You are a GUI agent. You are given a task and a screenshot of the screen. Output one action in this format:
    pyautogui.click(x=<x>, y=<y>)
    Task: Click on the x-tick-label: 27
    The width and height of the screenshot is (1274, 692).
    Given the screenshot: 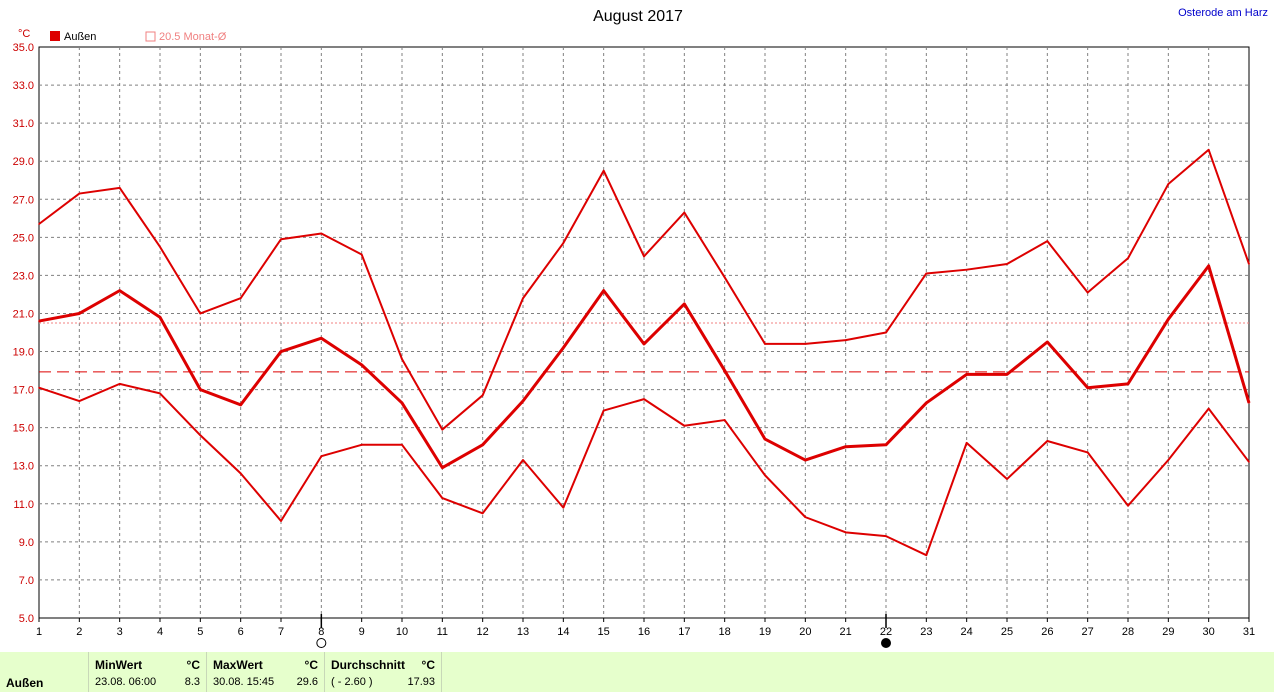 What is the action you would take?
    pyautogui.click(x=1088, y=632)
    